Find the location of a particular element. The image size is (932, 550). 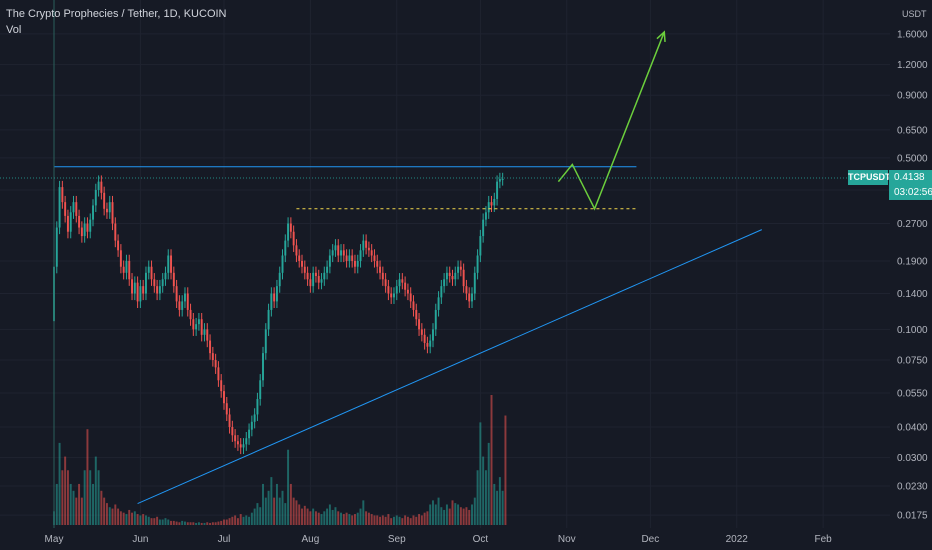

y-tick-label: 0.2700 is located at coordinates (912, 224).